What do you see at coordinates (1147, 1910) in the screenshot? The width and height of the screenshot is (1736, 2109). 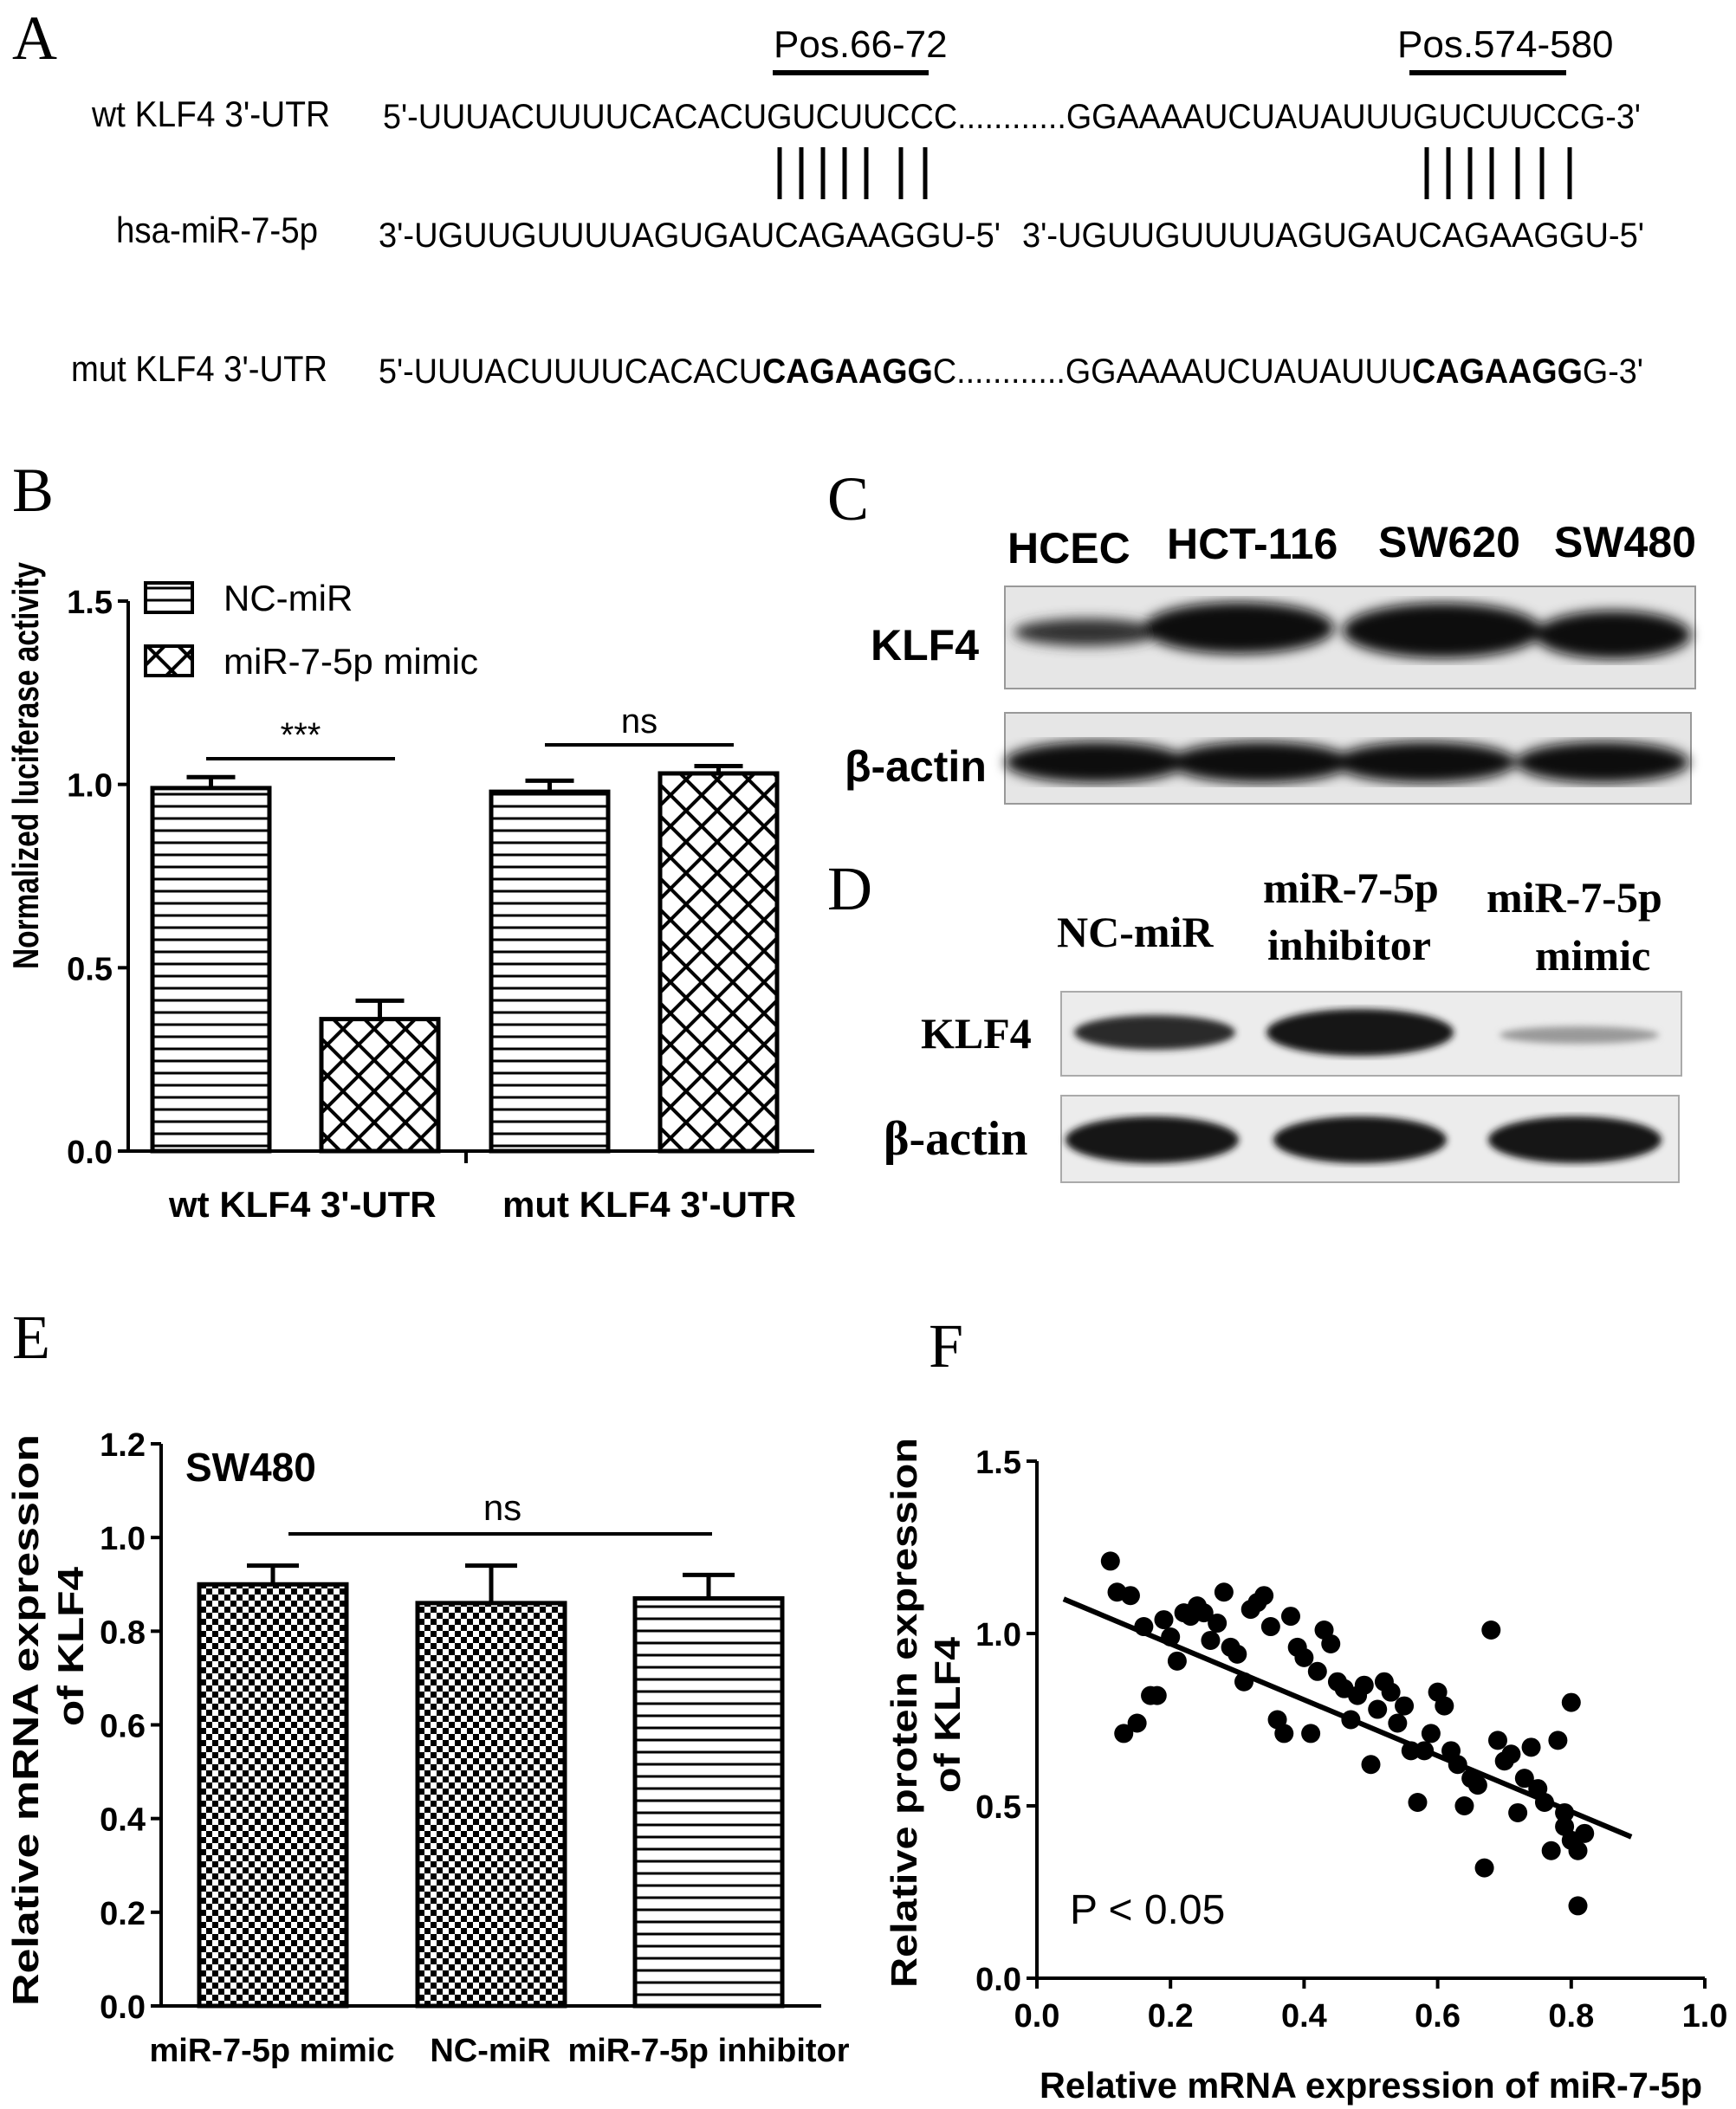 I see `f-p-value: P < 0.05` at bounding box center [1147, 1910].